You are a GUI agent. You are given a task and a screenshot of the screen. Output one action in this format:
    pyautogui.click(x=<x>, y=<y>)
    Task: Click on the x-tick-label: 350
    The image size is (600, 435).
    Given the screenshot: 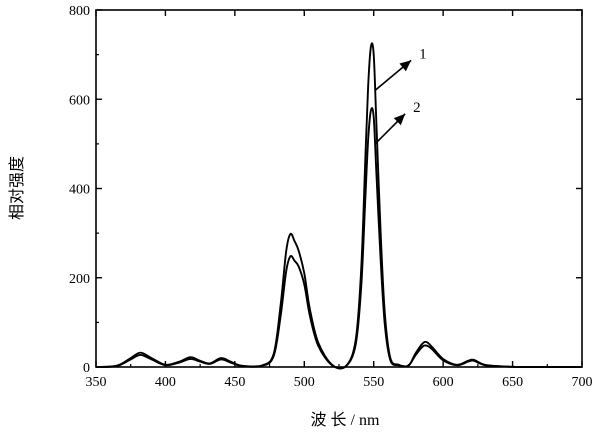 What is the action you would take?
    pyautogui.click(x=96, y=382)
    